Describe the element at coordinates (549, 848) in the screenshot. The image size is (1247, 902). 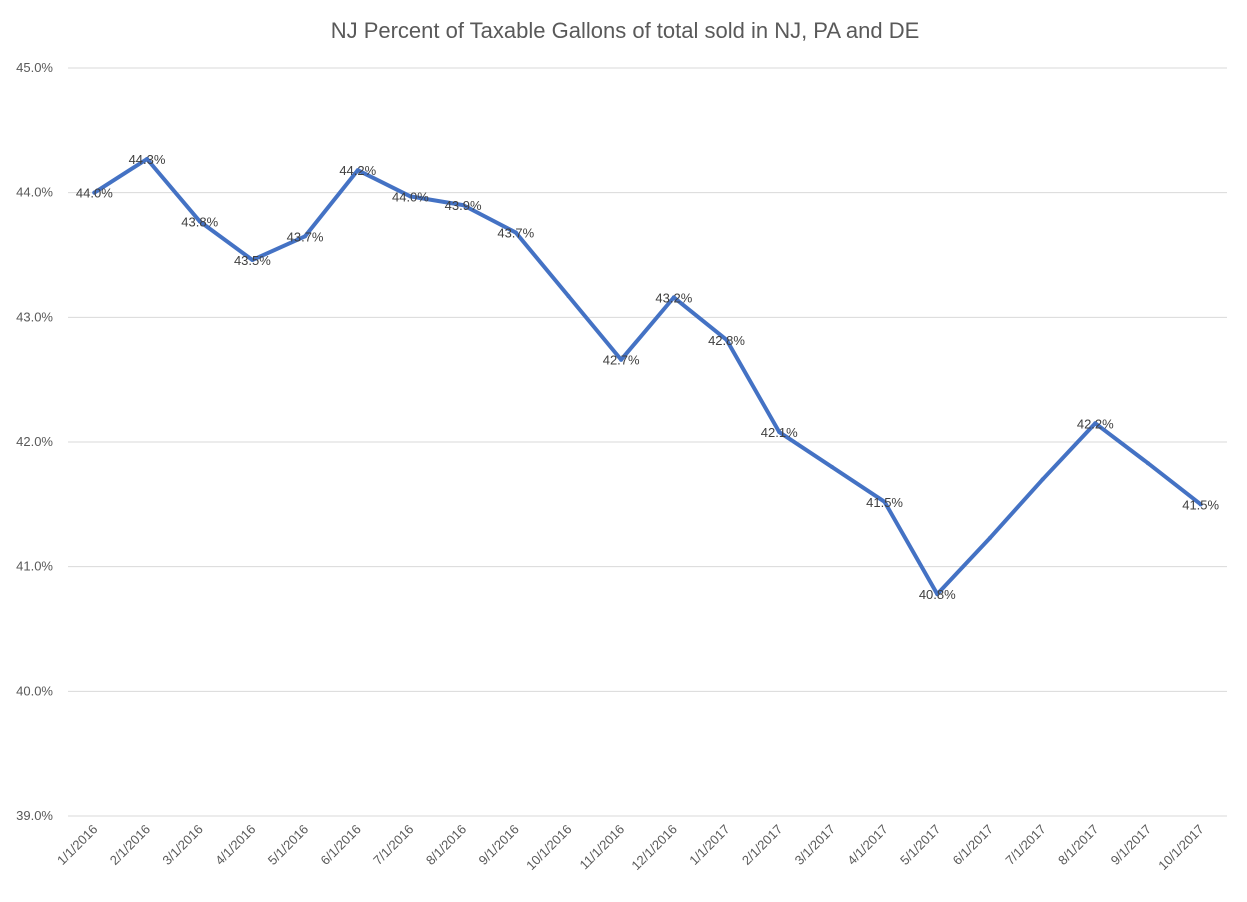
I see `x-tick-label: 10/1/2016` at that location.